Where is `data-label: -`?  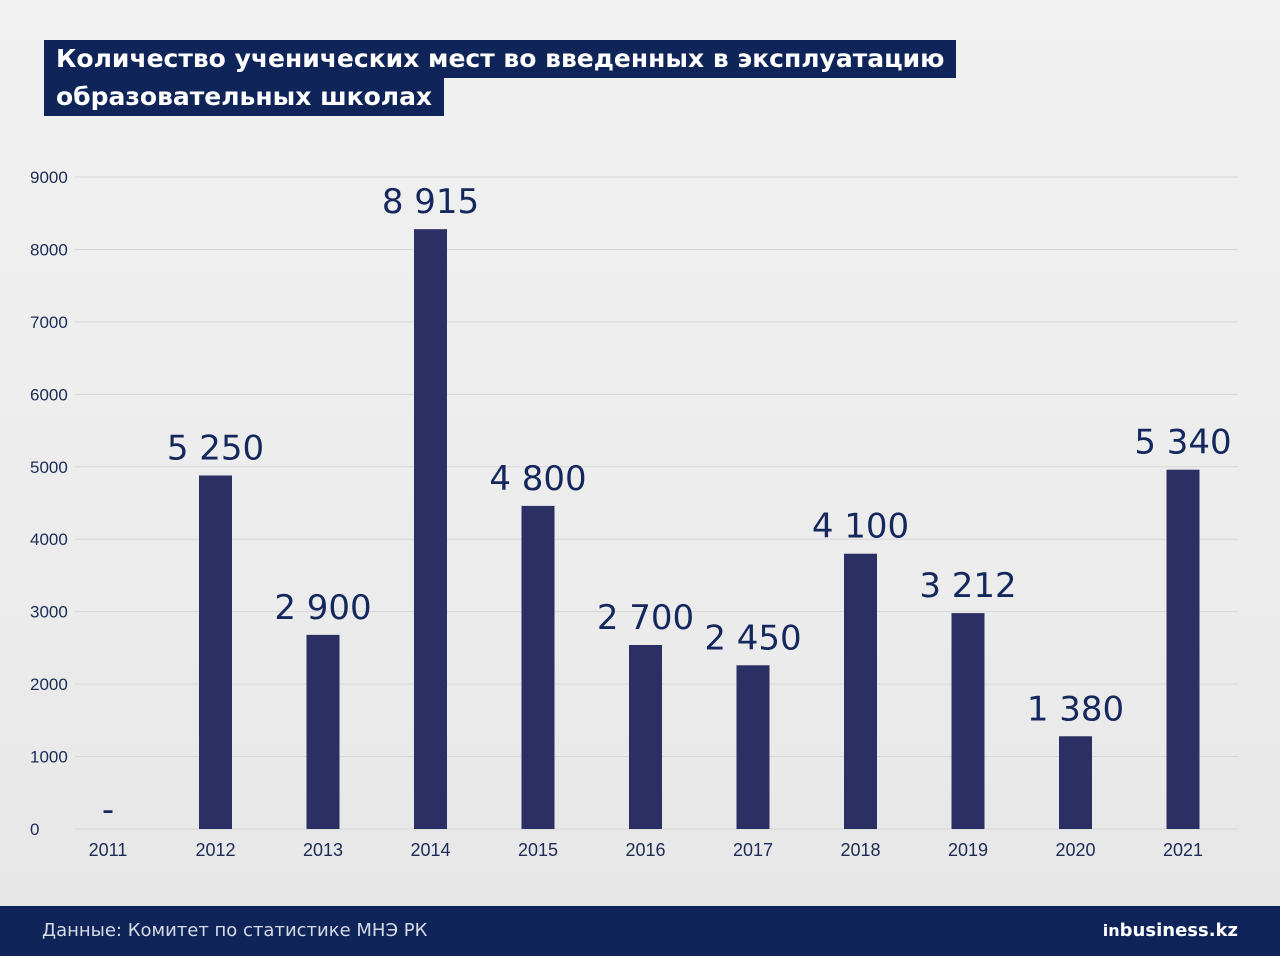
data-label: - is located at coordinates (108, 810).